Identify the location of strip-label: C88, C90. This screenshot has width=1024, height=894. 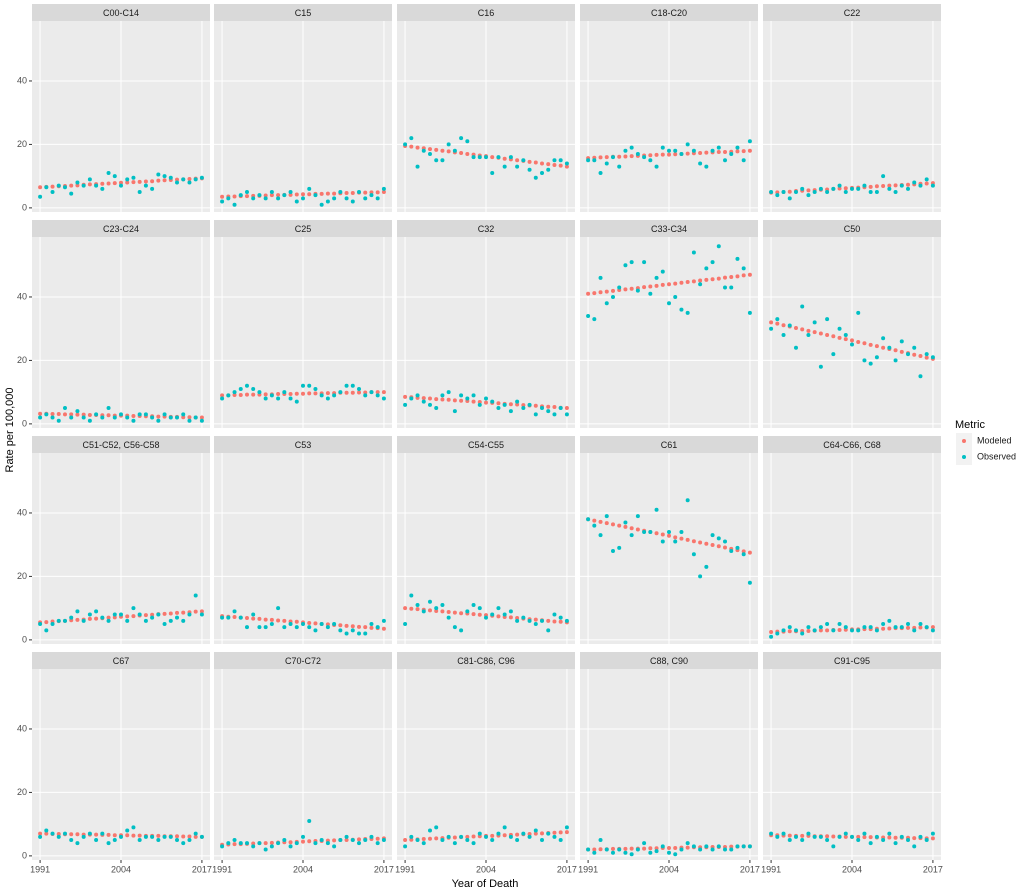
(669, 661).